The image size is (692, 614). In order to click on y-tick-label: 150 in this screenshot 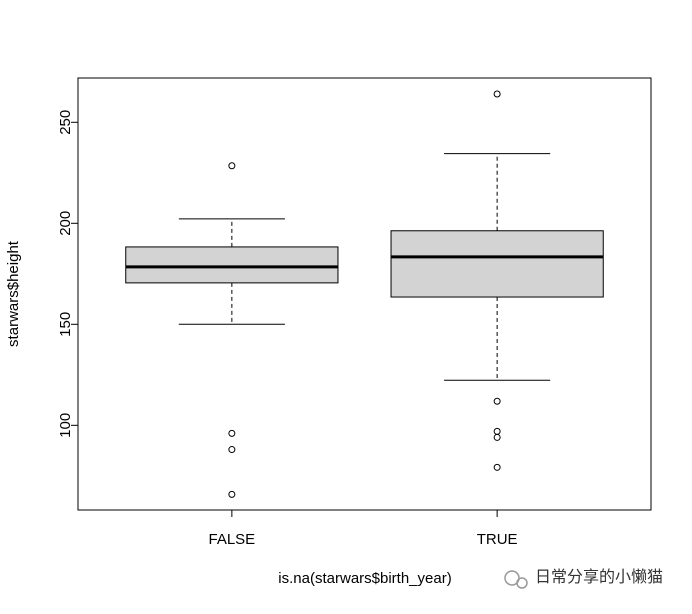, I will do `click(65, 324)`.